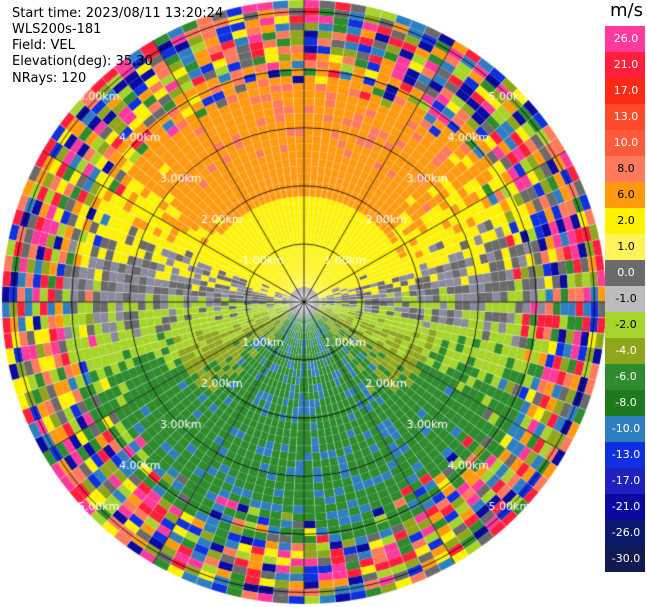  What do you see at coordinates (49, 78) in the screenshot?
I see `nrays-text: NRays: 120` at bounding box center [49, 78].